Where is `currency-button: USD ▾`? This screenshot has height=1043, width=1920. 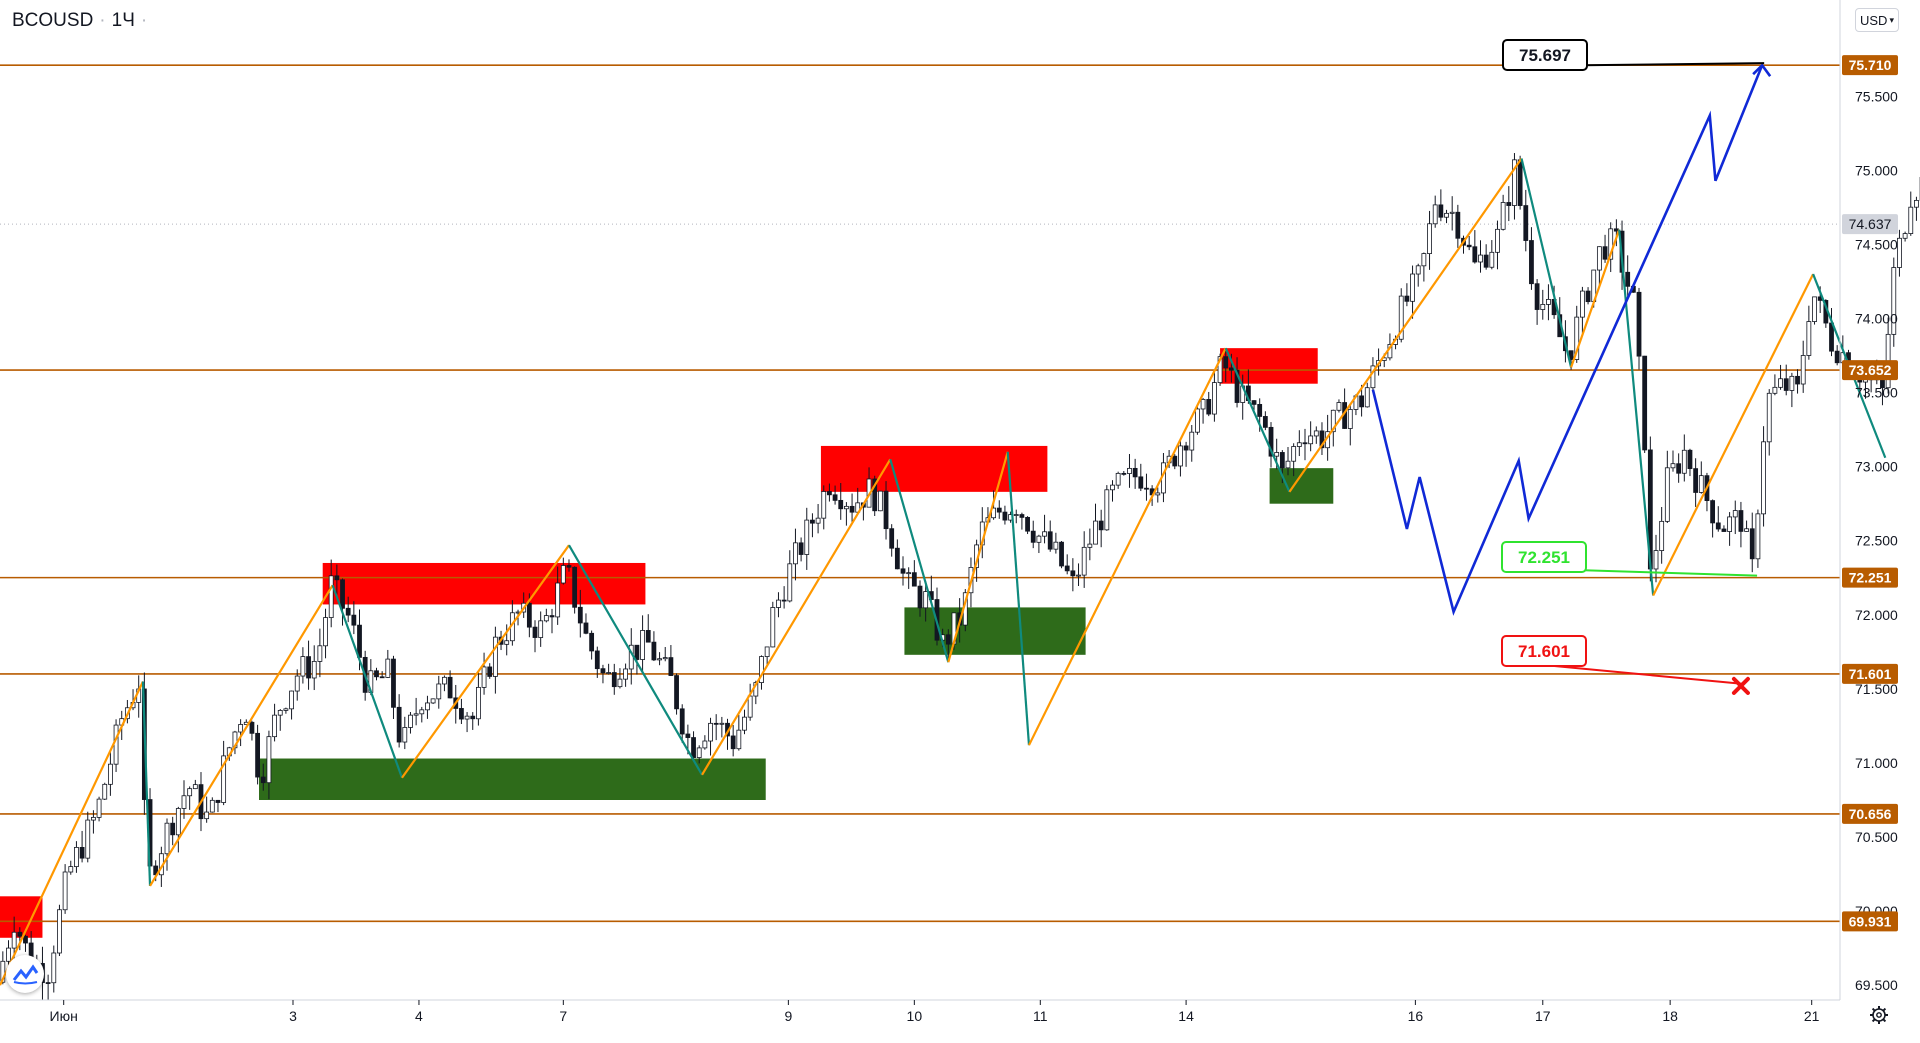
currency-button: USD ▾ is located at coordinates (1877, 20).